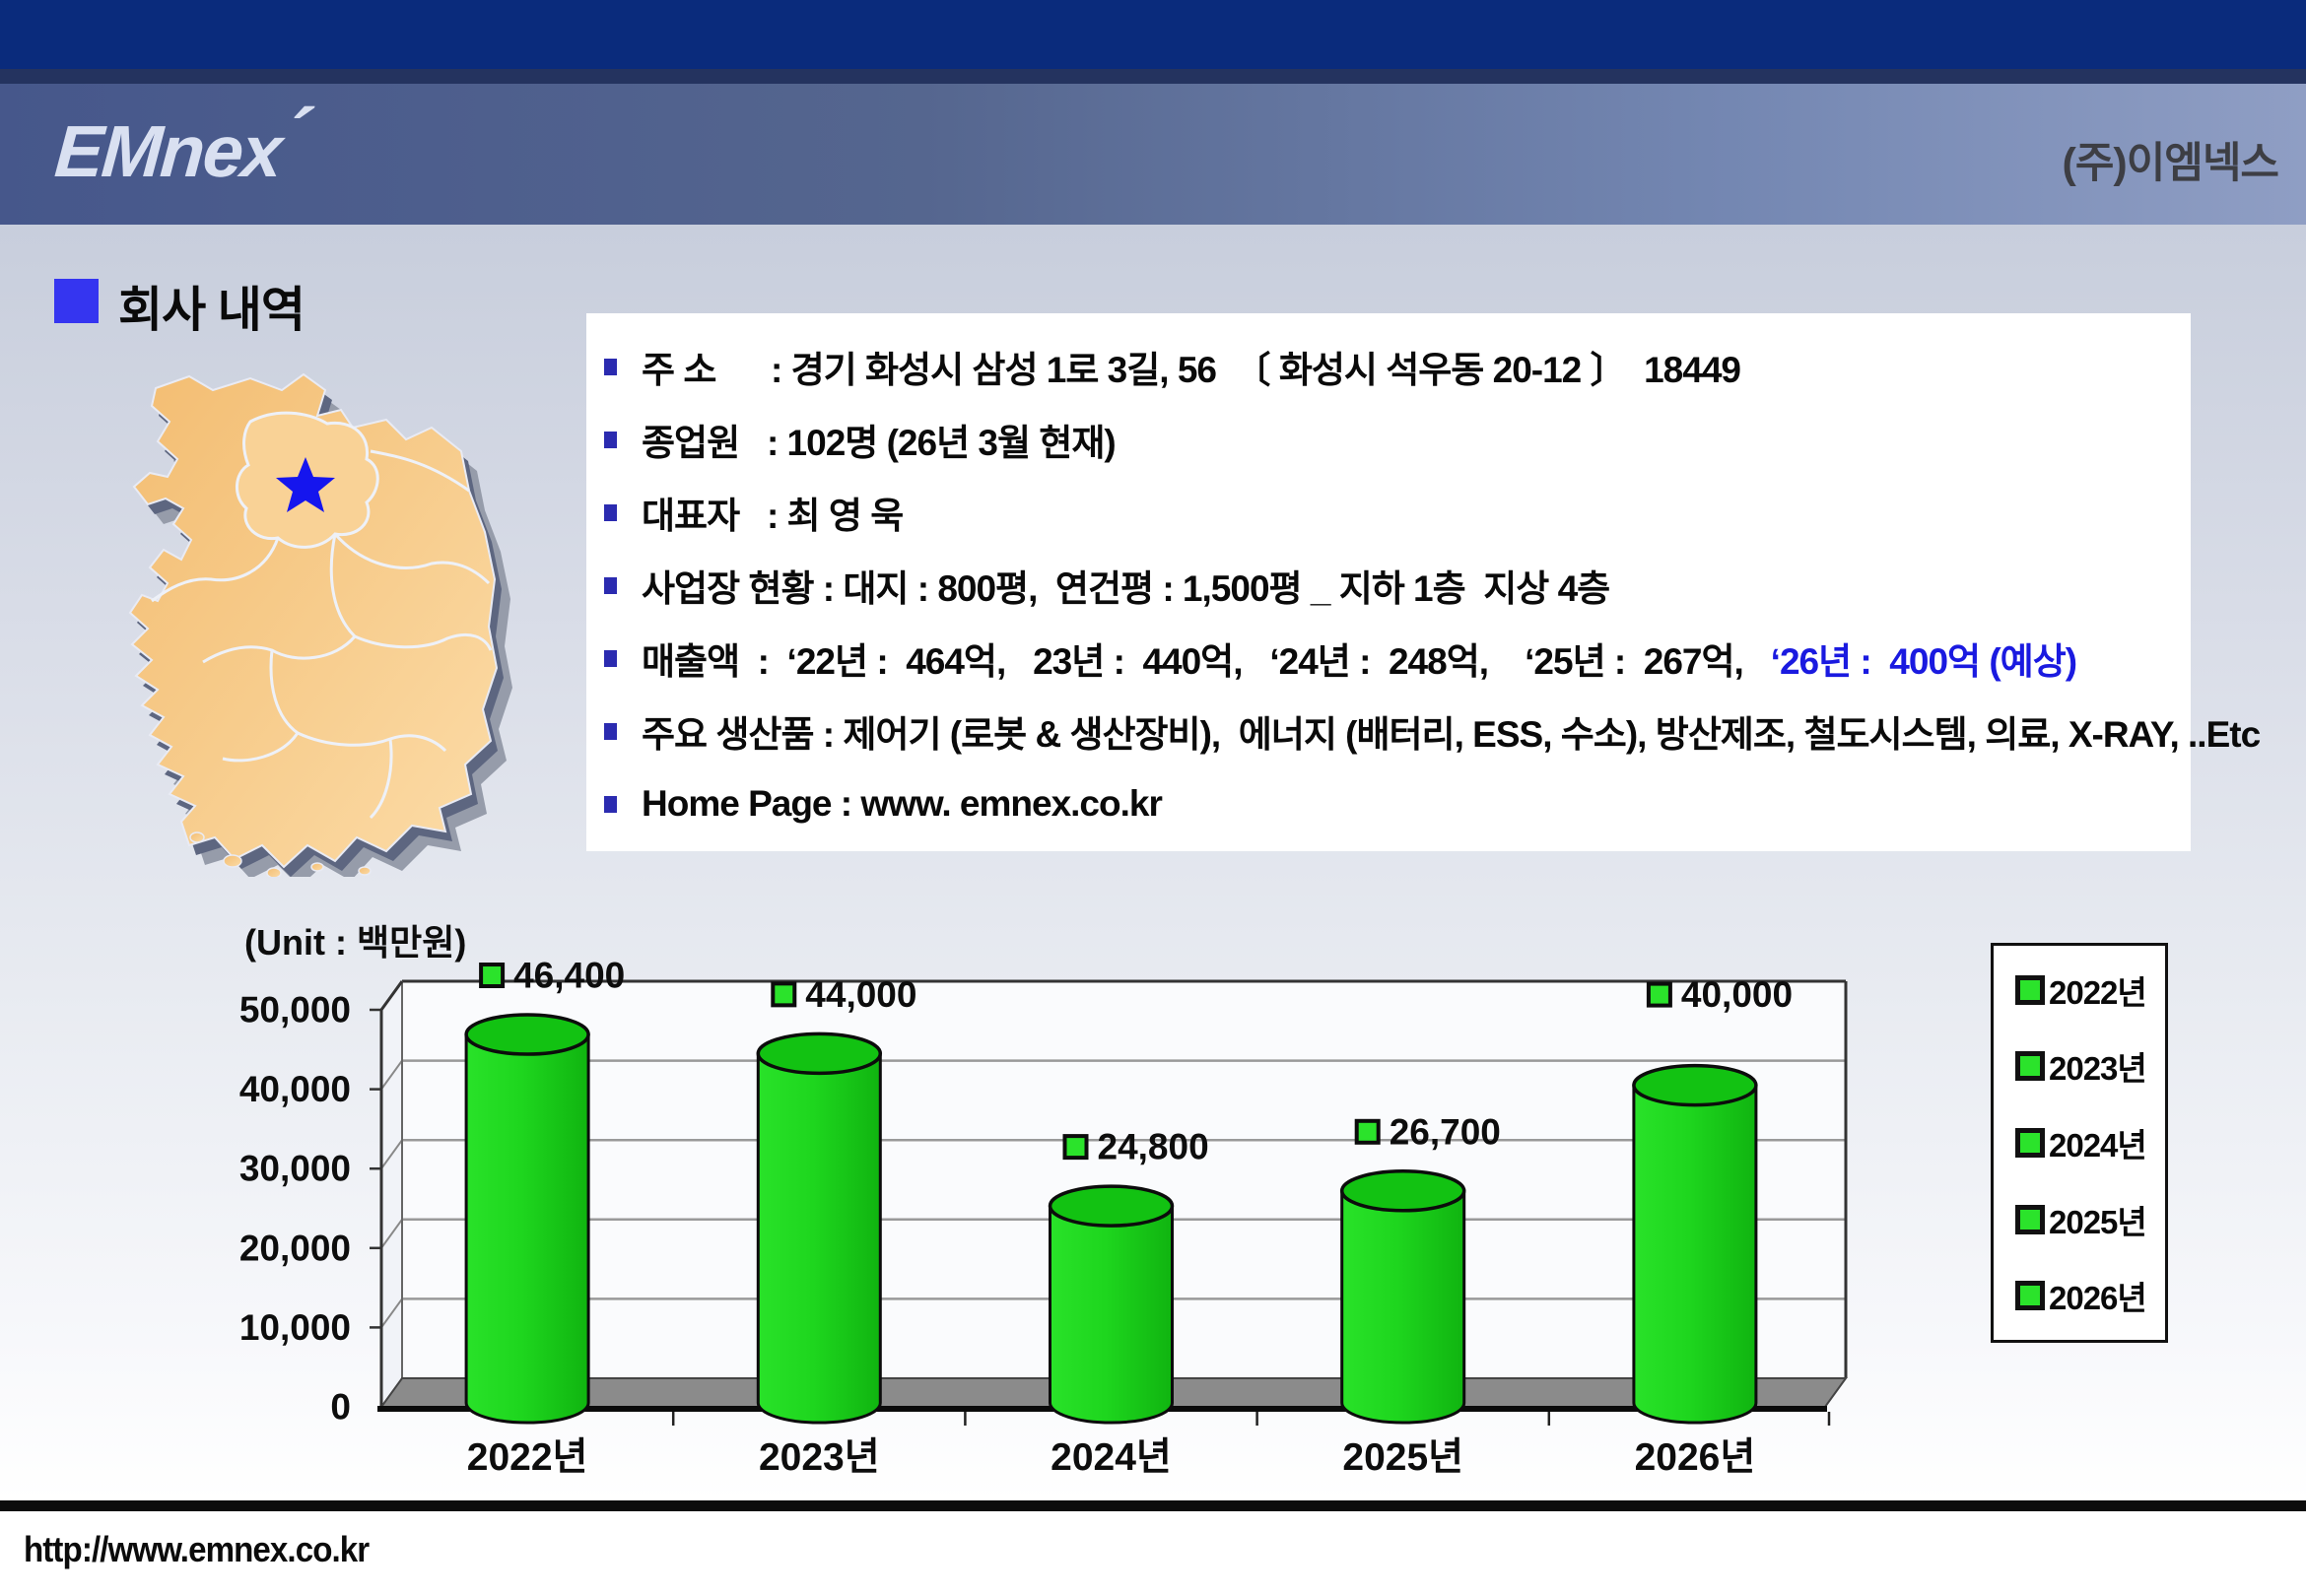 Image resolution: width=2306 pixels, height=1596 pixels. What do you see at coordinates (1389, 803) in the screenshot?
I see `info-row-homepage: Home Page : www. emnex.co.kr` at bounding box center [1389, 803].